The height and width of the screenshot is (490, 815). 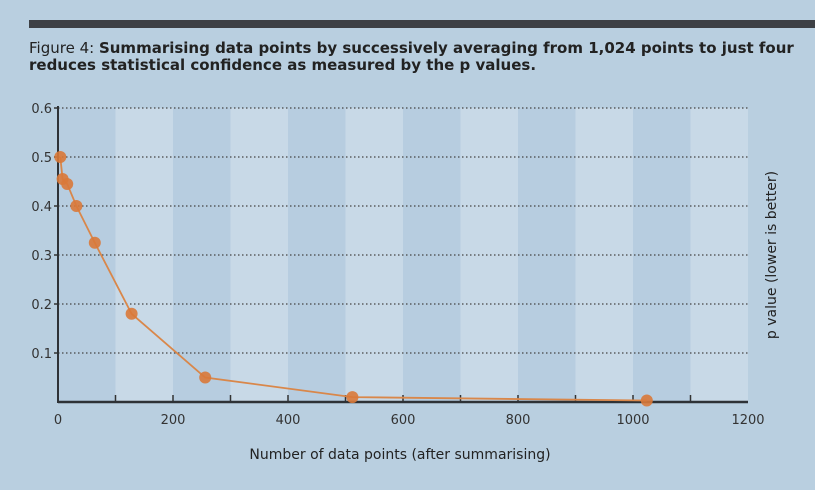 I want to click on x-tick-label: 800, so click(x=518, y=420).